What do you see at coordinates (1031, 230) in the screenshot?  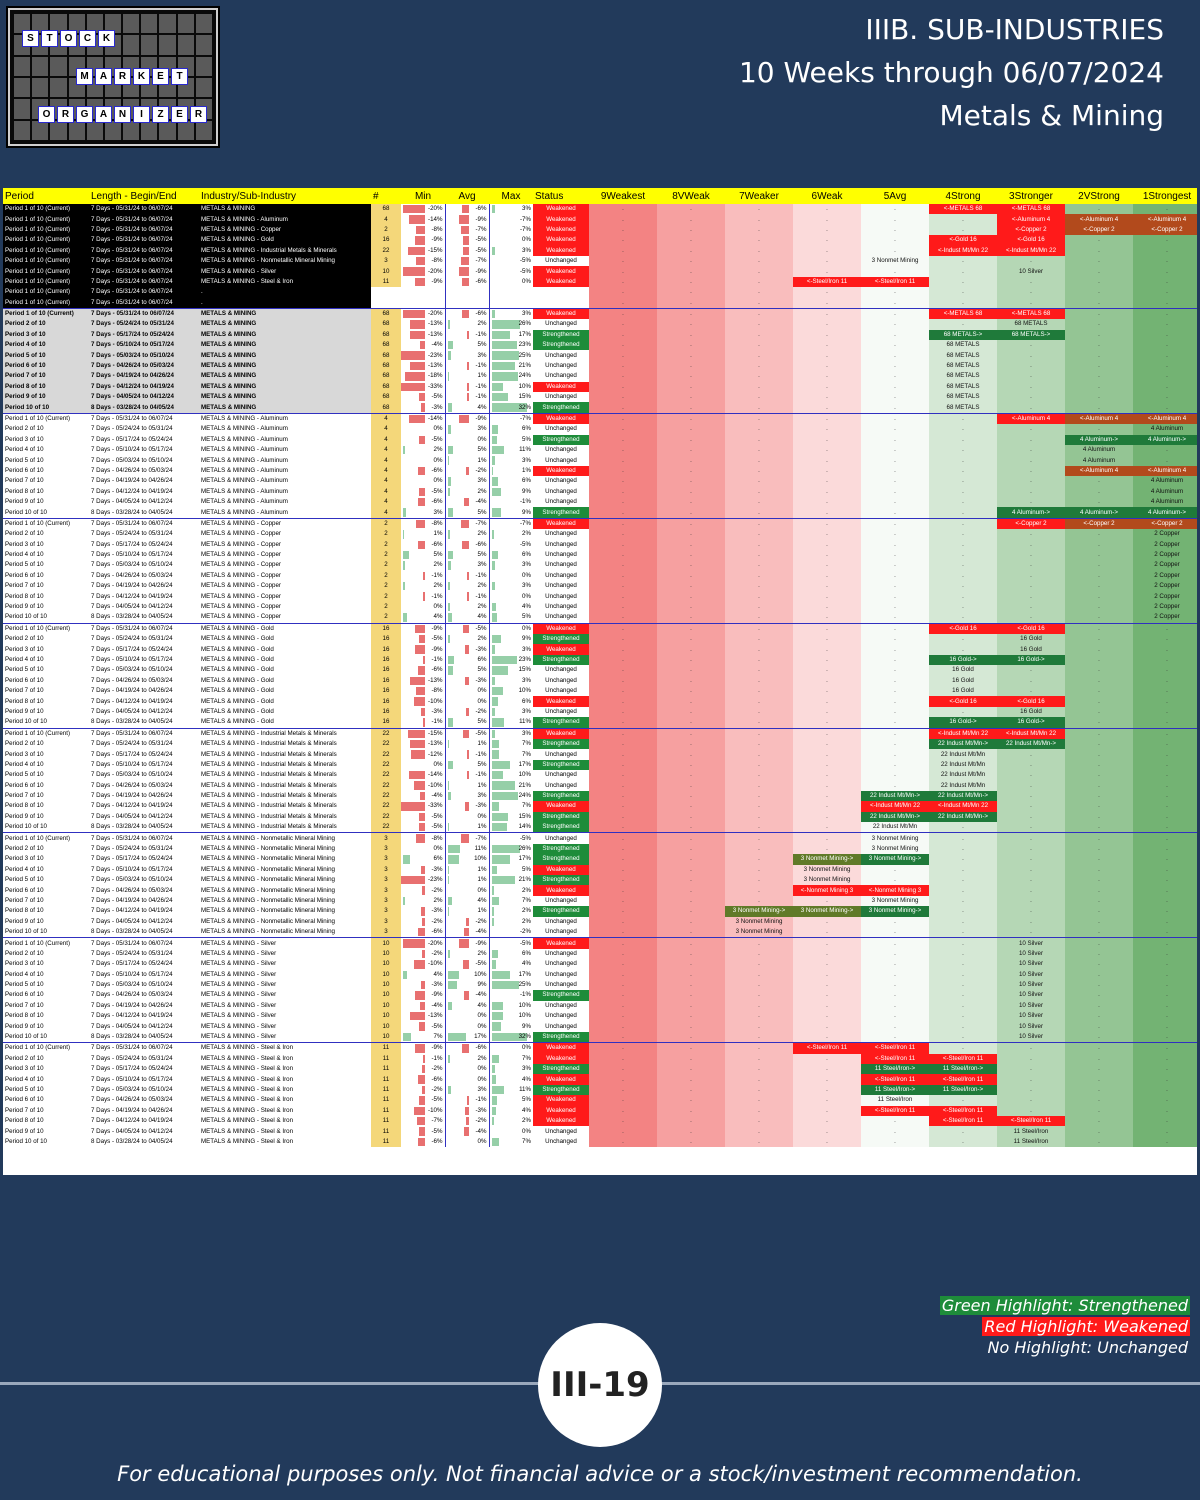 I see `zone-cell-3Stronger: <-Copper 2` at bounding box center [1031, 230].